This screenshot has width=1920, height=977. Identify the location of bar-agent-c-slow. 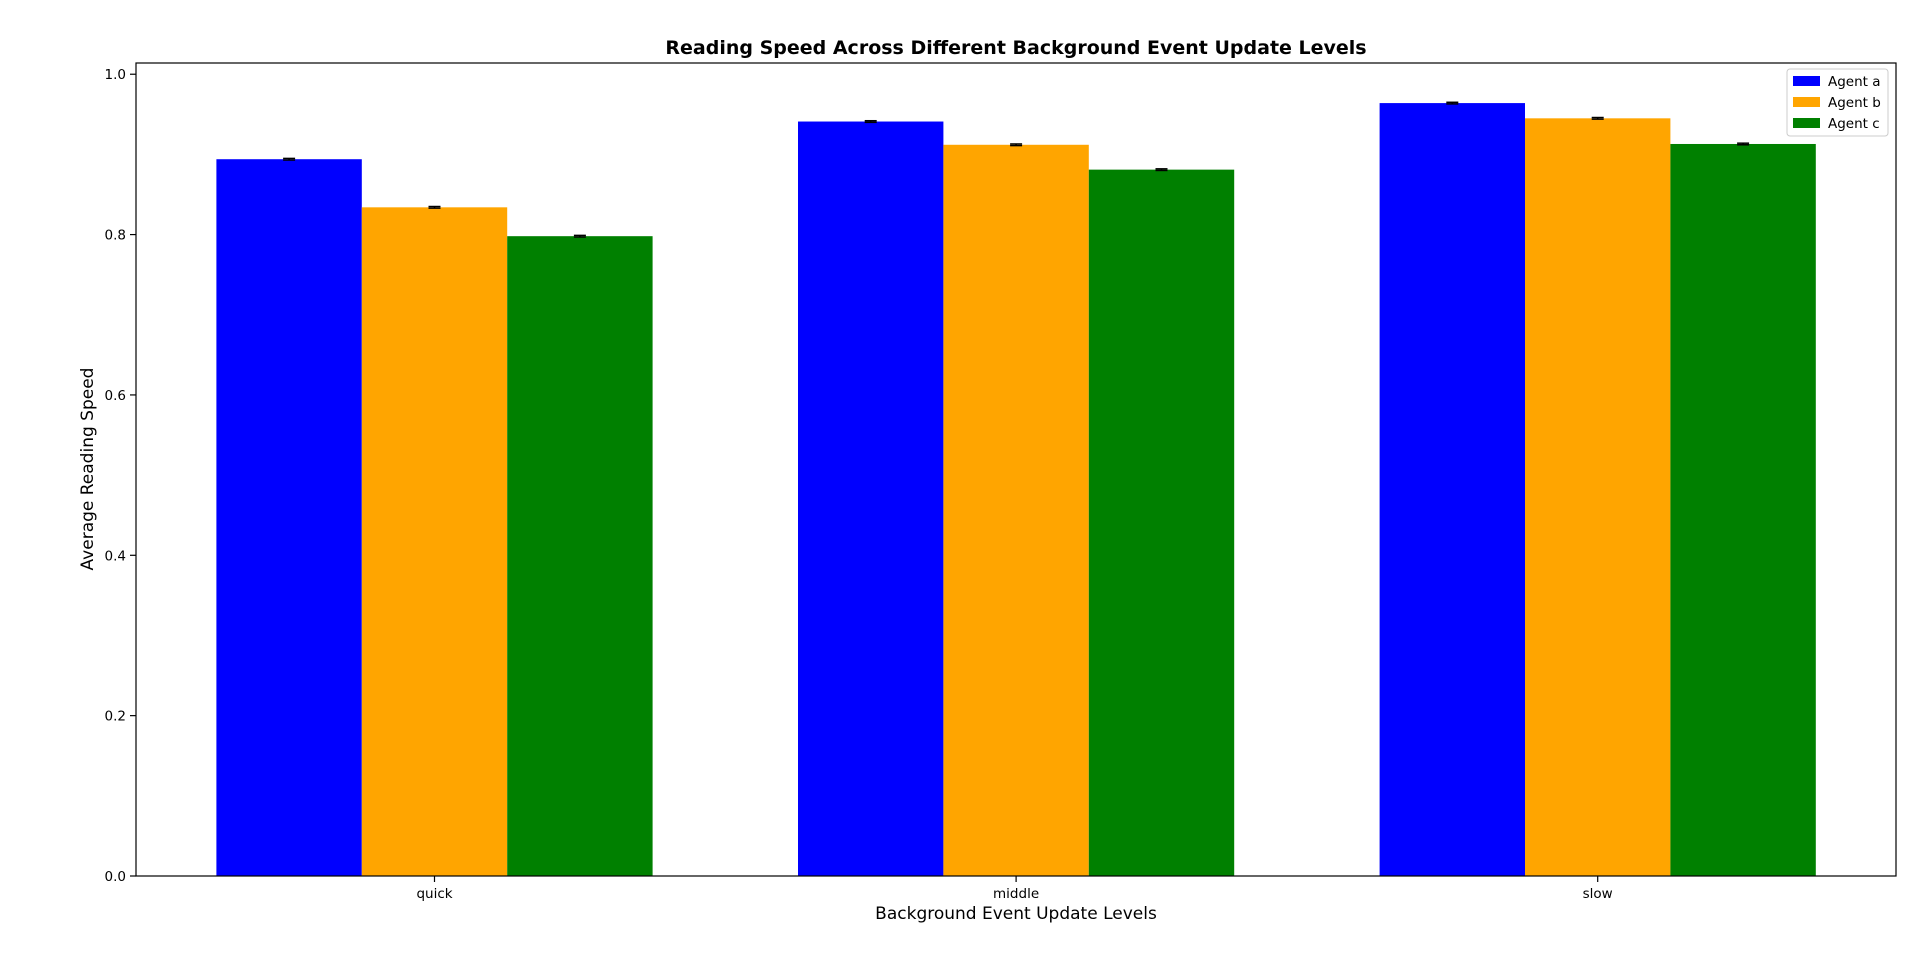
(1743, 509).